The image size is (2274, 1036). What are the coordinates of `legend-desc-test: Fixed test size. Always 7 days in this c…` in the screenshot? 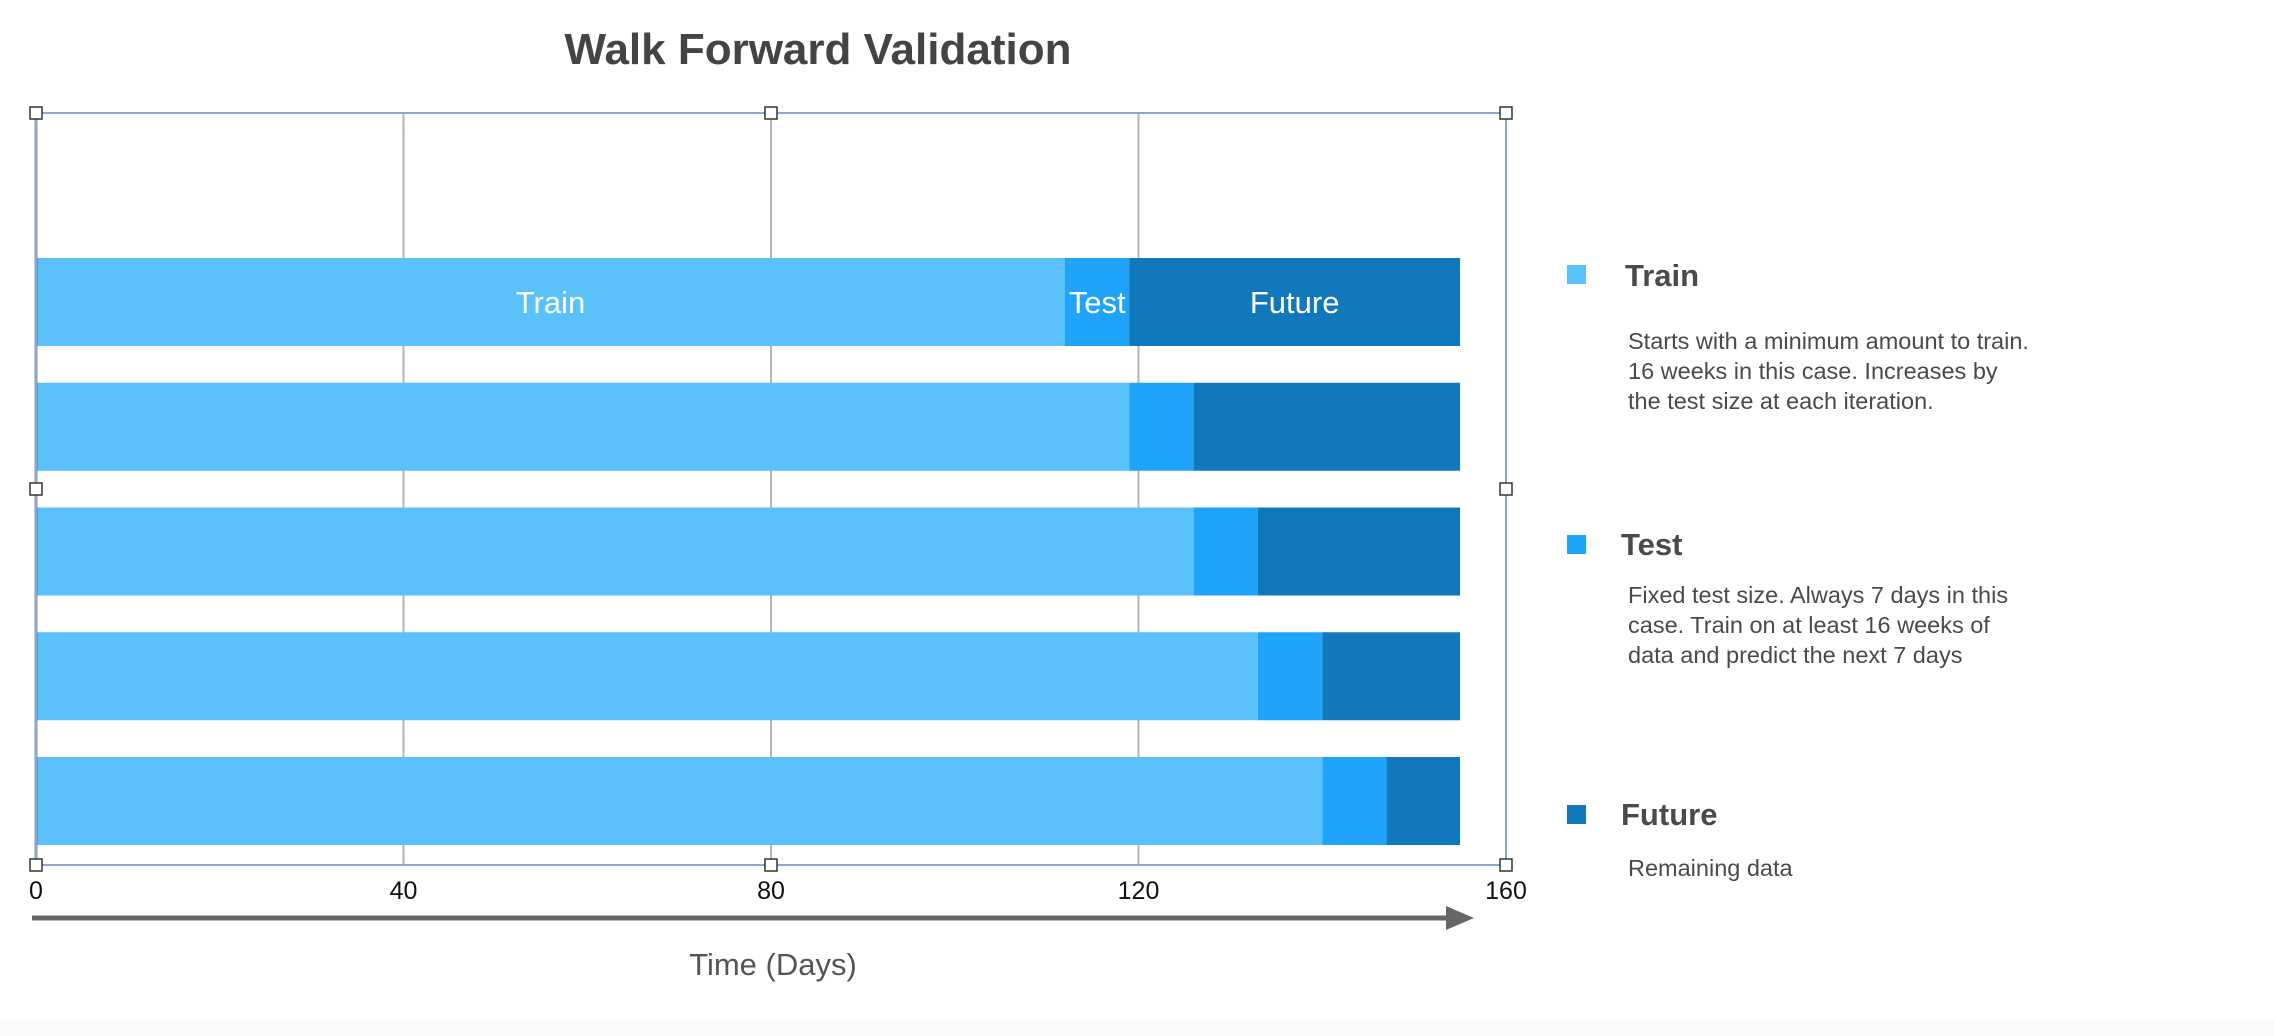 It's located at (1818, 625).